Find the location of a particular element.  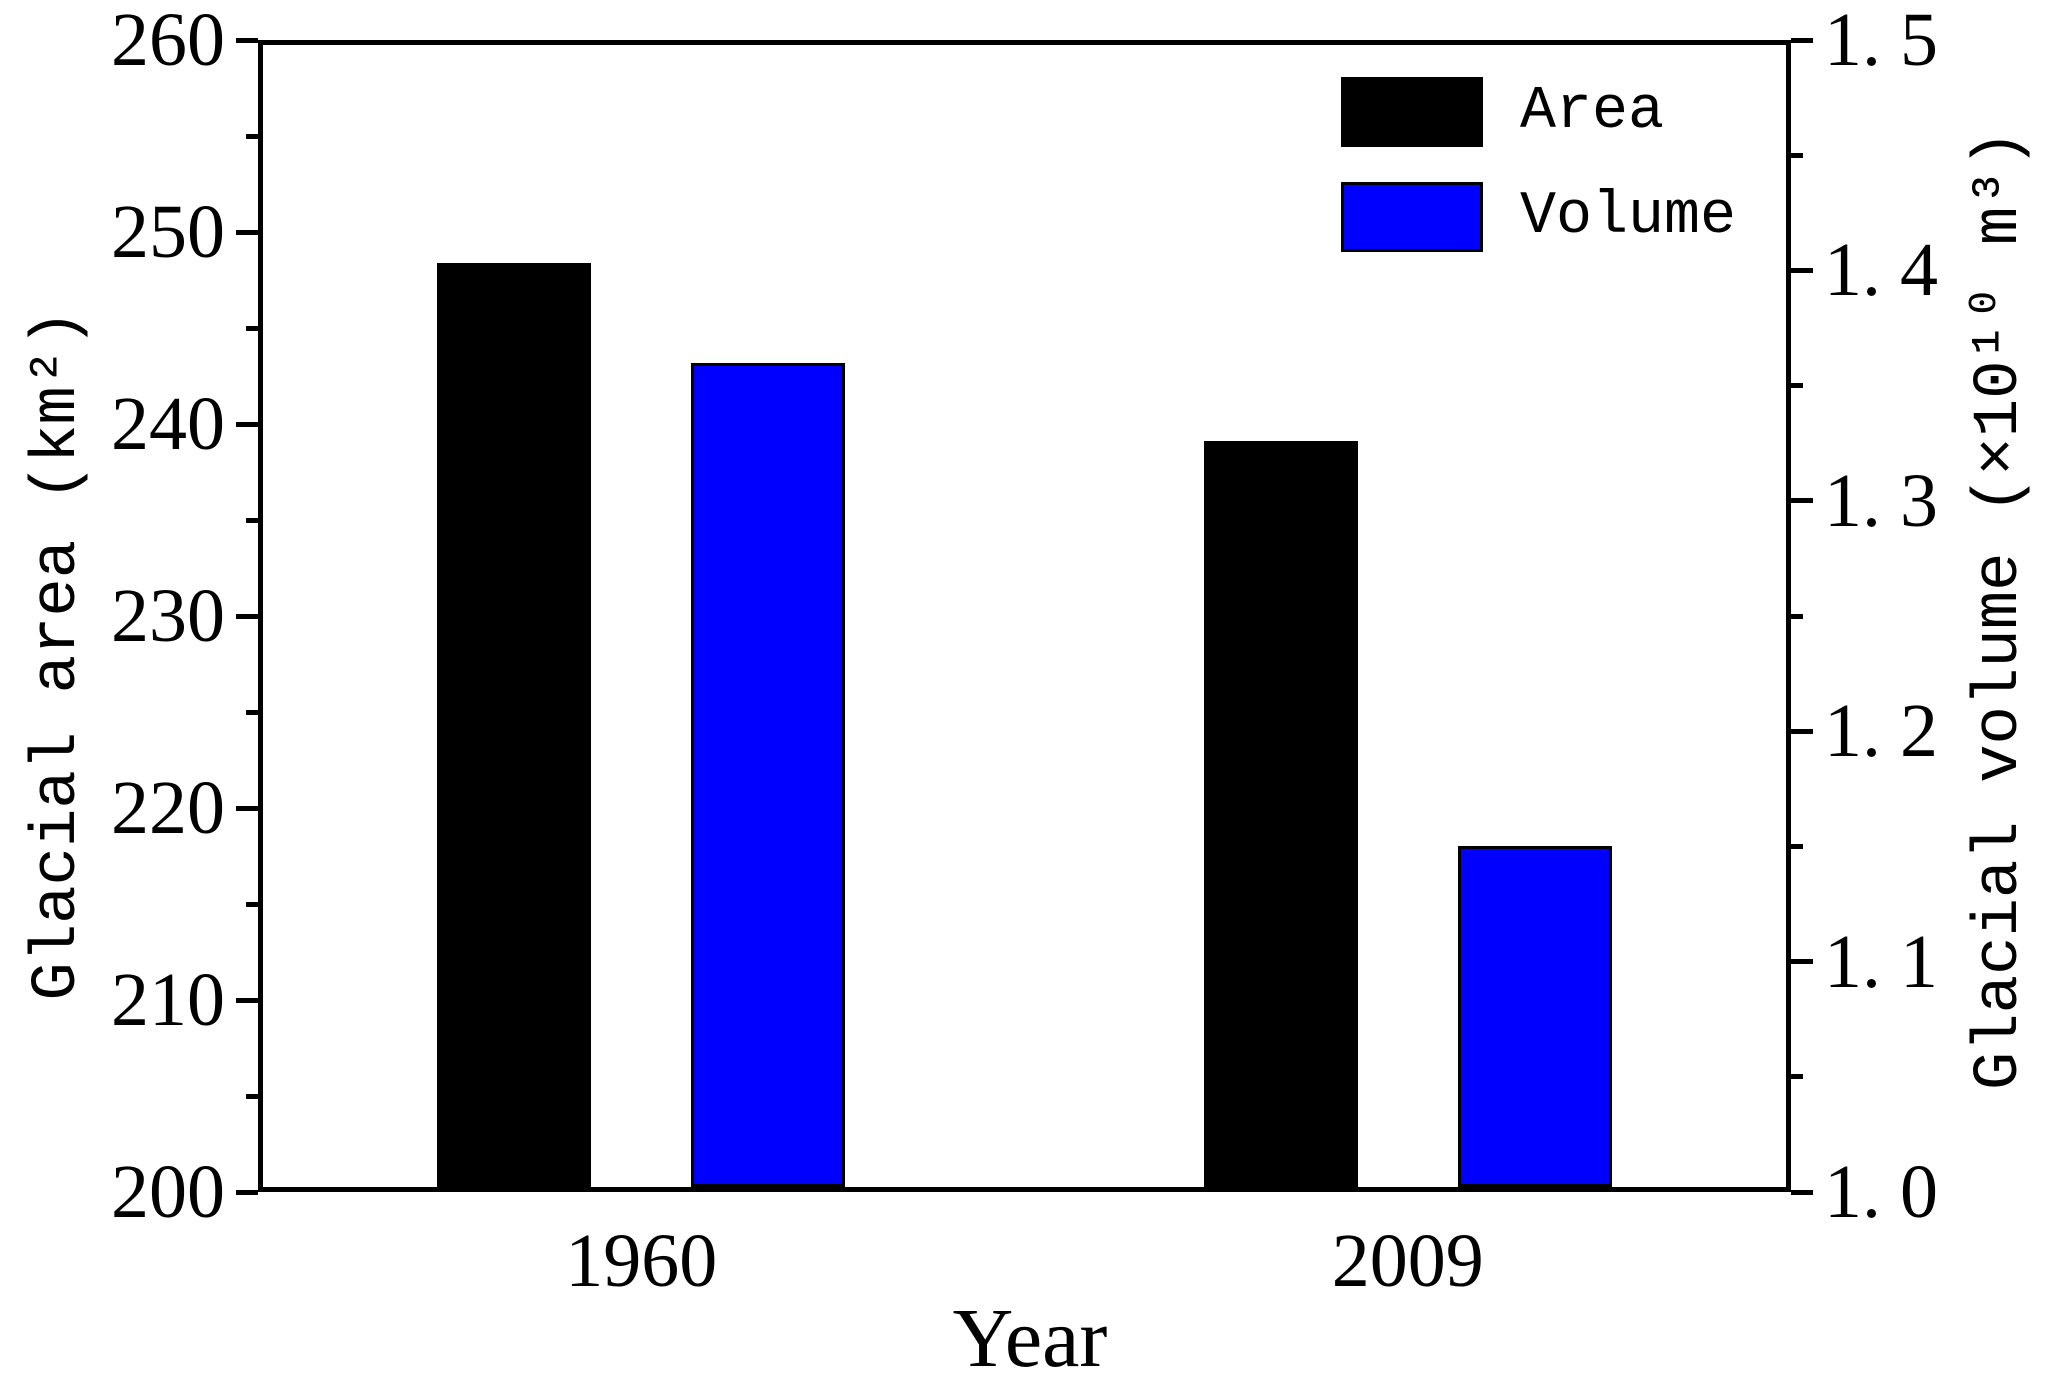

bar-area-2009 is located at coordinates (1280, 814).